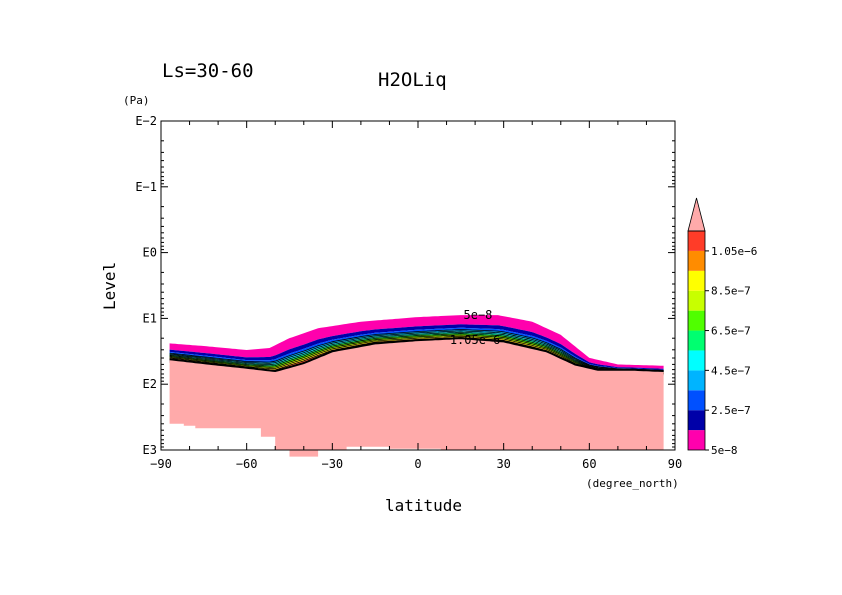 The width and height of the screenshot is (842, 595). Describe the element at coordinates (478, 315) in the screenshot. I see `contour-label: 5e−8` at that location.